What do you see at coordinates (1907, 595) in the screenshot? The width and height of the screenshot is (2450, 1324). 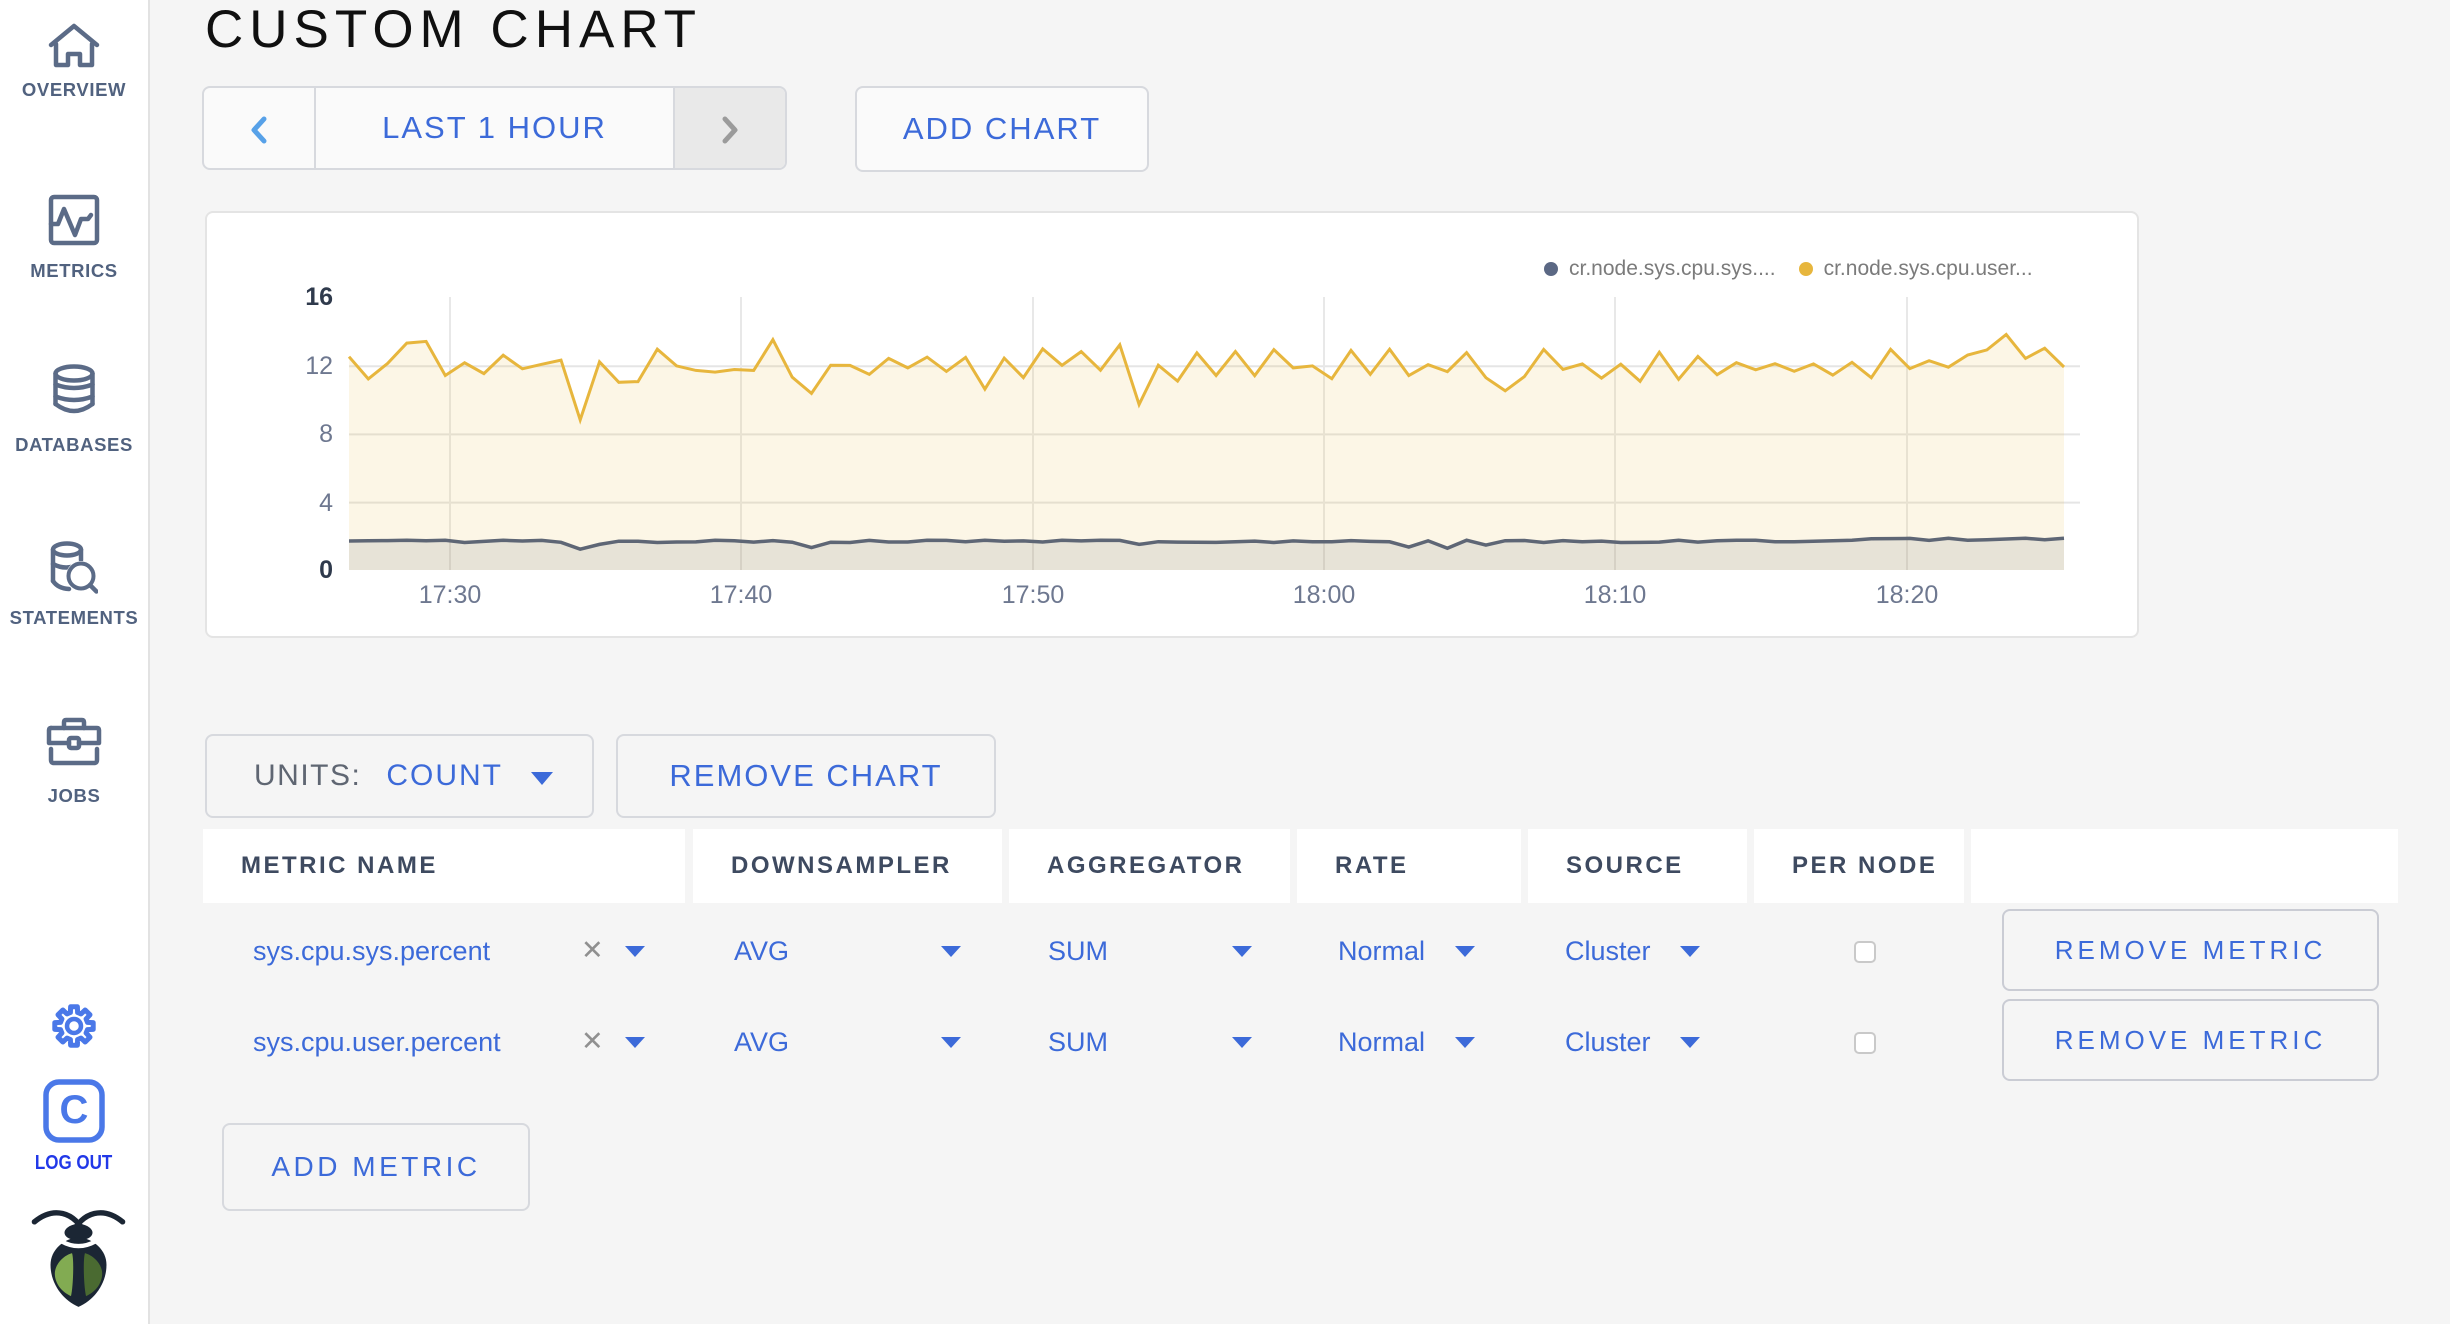 I see `svg-text: 18:20` at bounding box center [1907, 595].